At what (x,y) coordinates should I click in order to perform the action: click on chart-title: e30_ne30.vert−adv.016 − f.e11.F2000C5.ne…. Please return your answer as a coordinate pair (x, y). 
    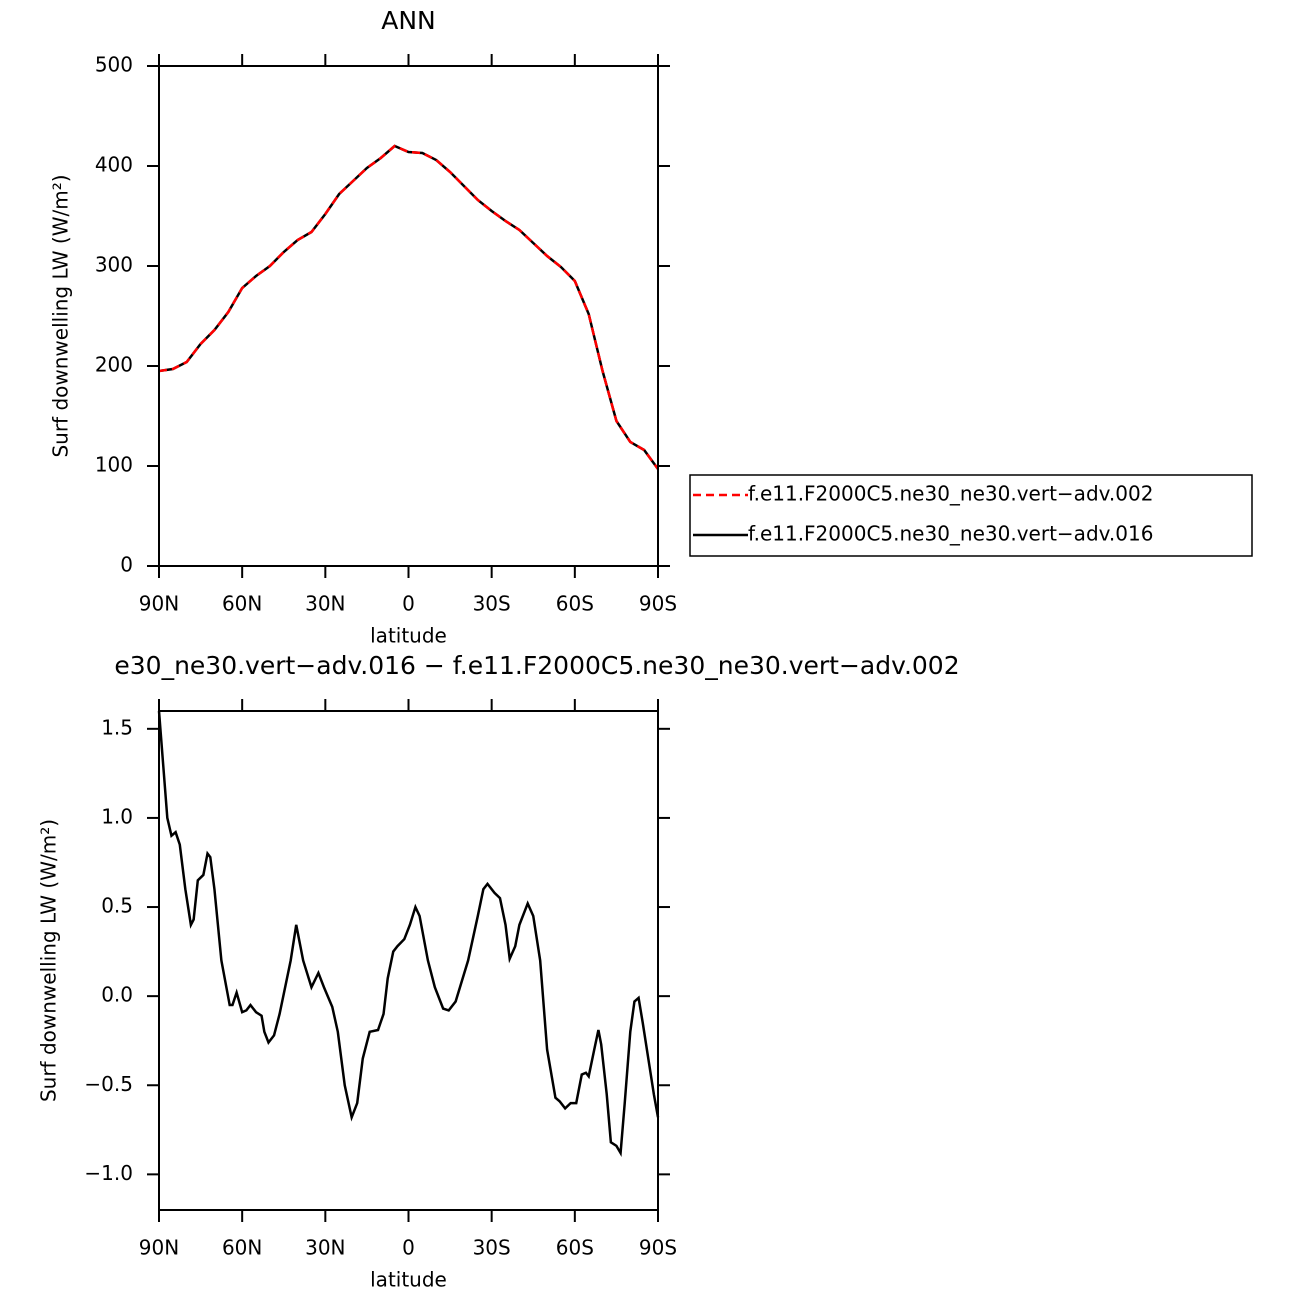
    Looking at the image, I should click on (536, 665).